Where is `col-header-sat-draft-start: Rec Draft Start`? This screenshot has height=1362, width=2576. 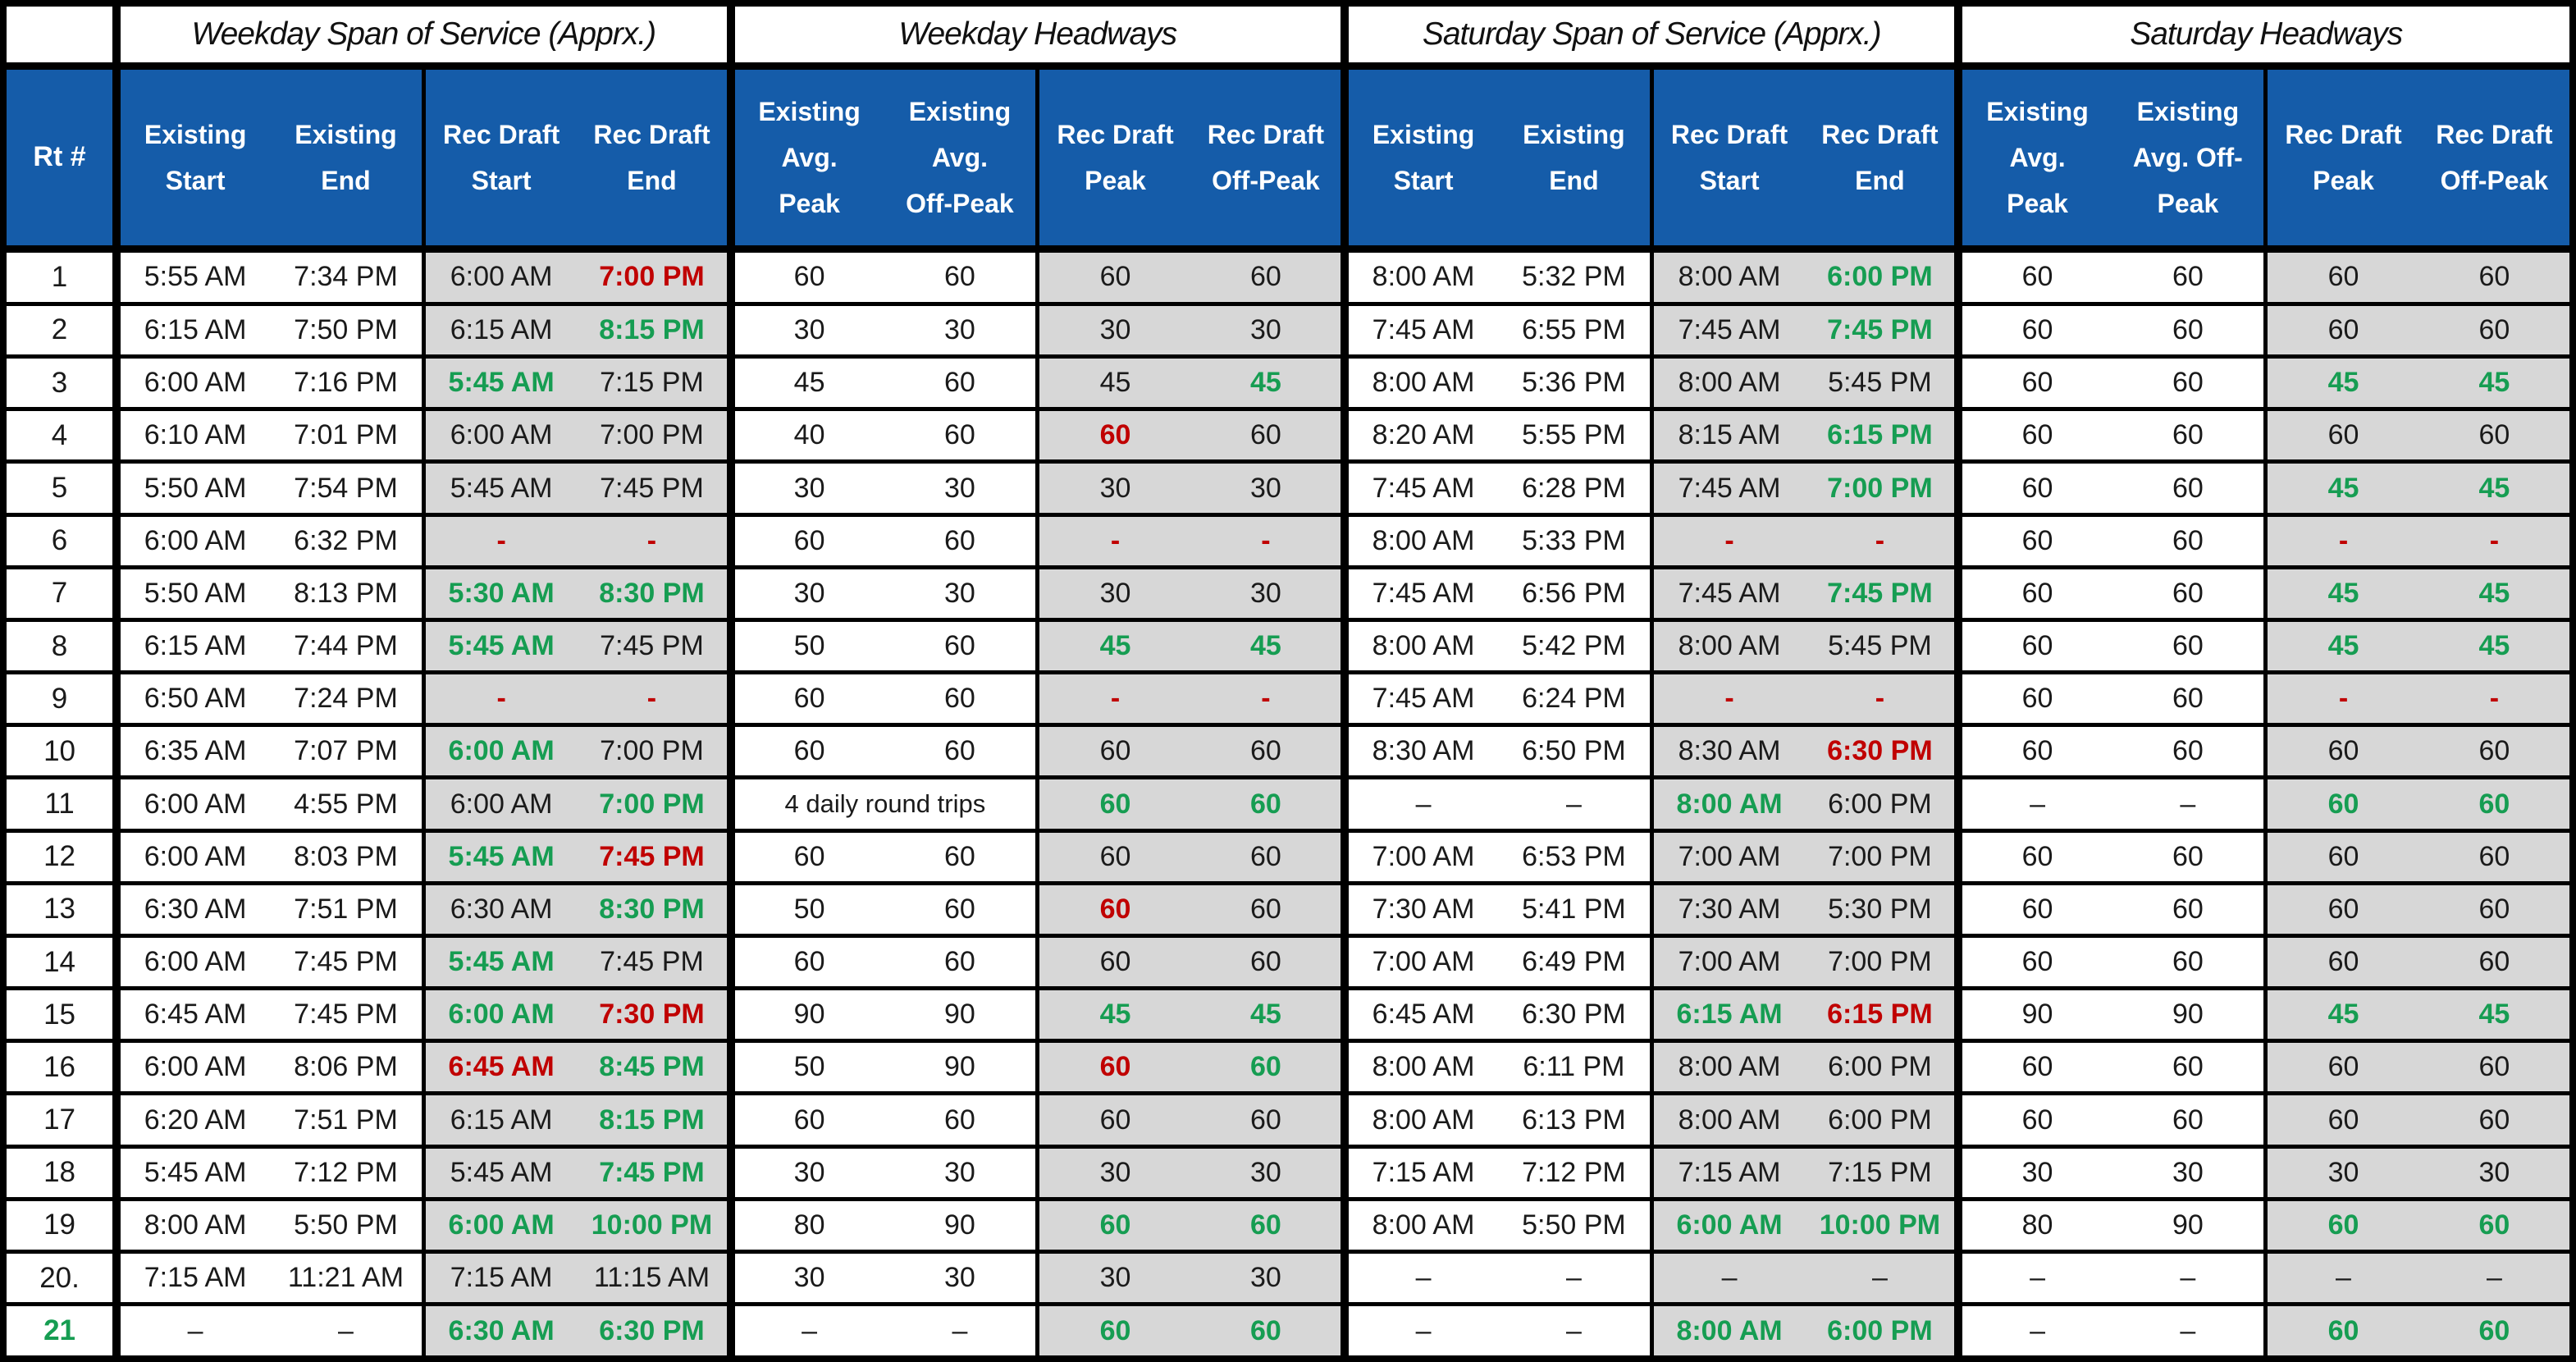
col-header-sat-draft-start: Rec Draft Start is located at coordinates (1728, 159).